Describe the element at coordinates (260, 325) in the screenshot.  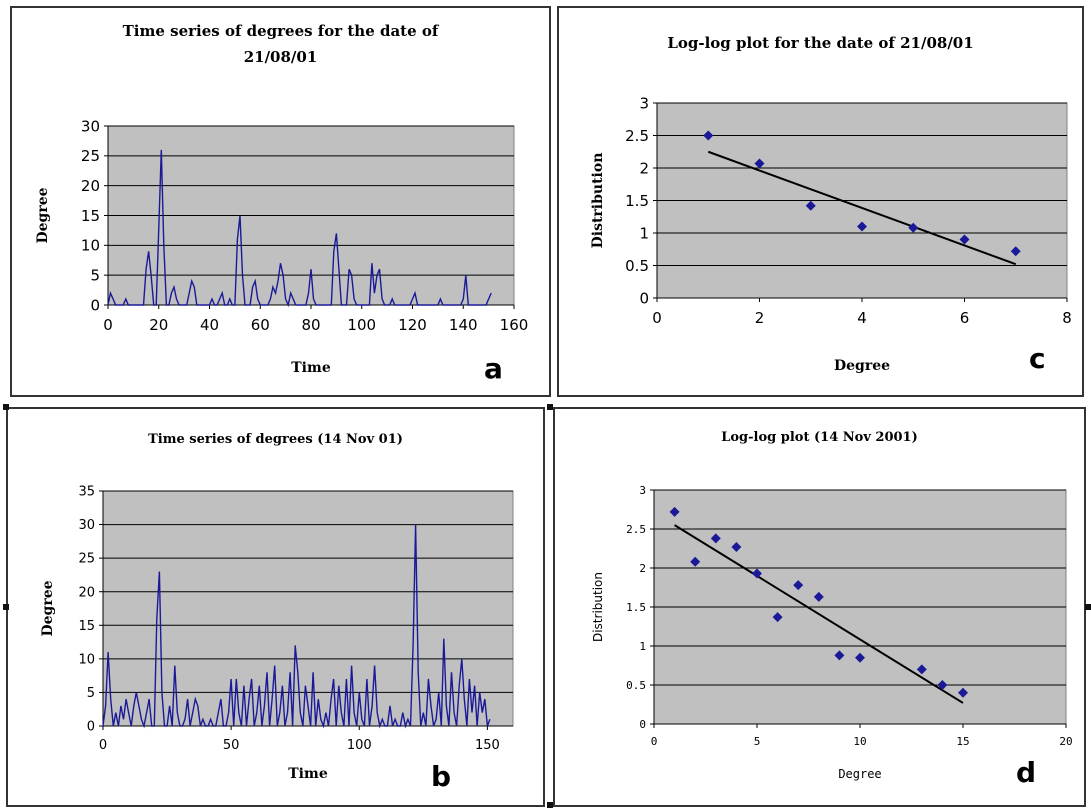
I see `x-tick-label: 60` at that location.